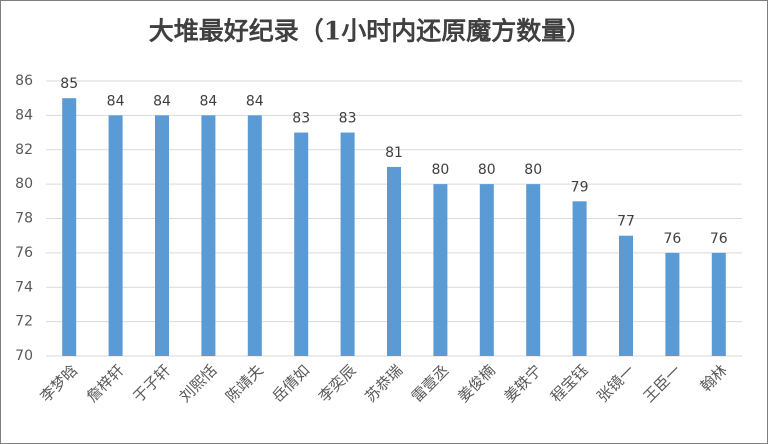 The height and width of the screenshot is (444, 768). I want to click on data-label: 85, so click(69, 84).